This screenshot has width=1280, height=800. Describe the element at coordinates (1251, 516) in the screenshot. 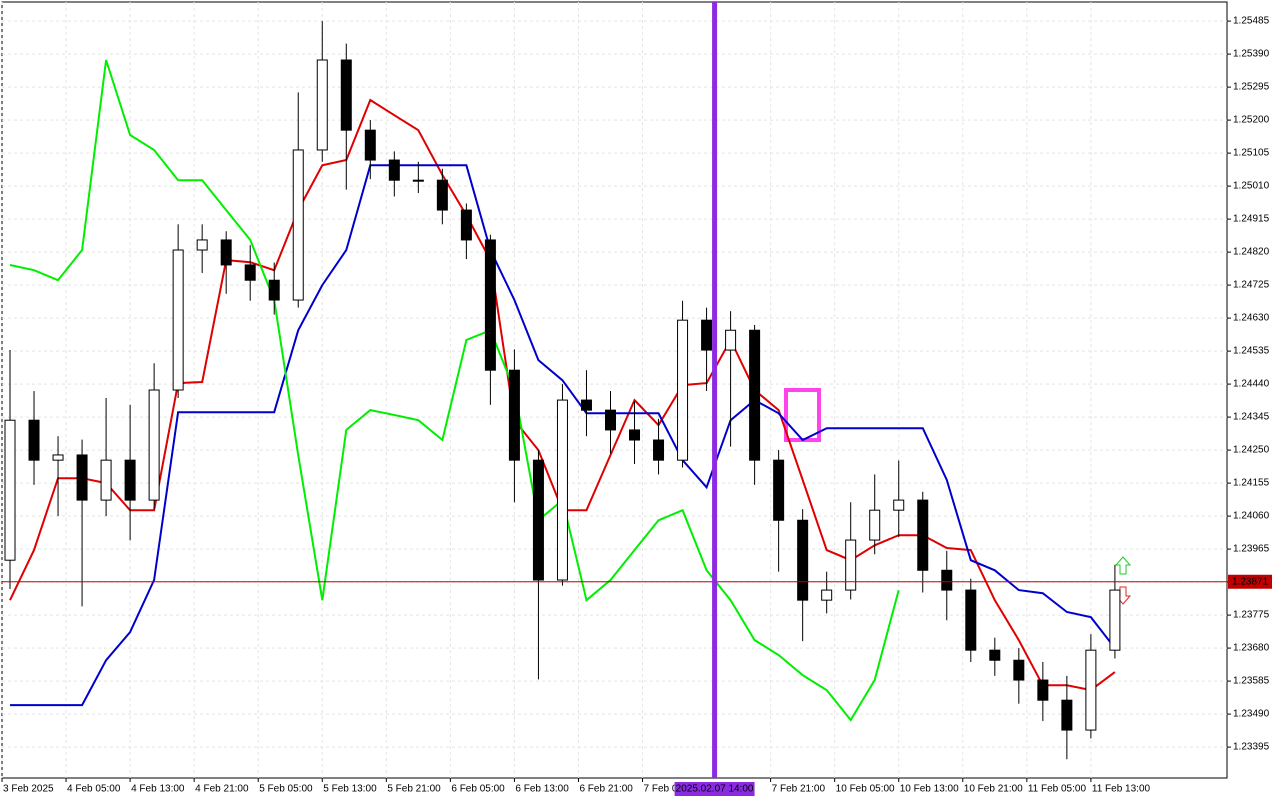

I see `y-tick-label: 1.24060` at that location.